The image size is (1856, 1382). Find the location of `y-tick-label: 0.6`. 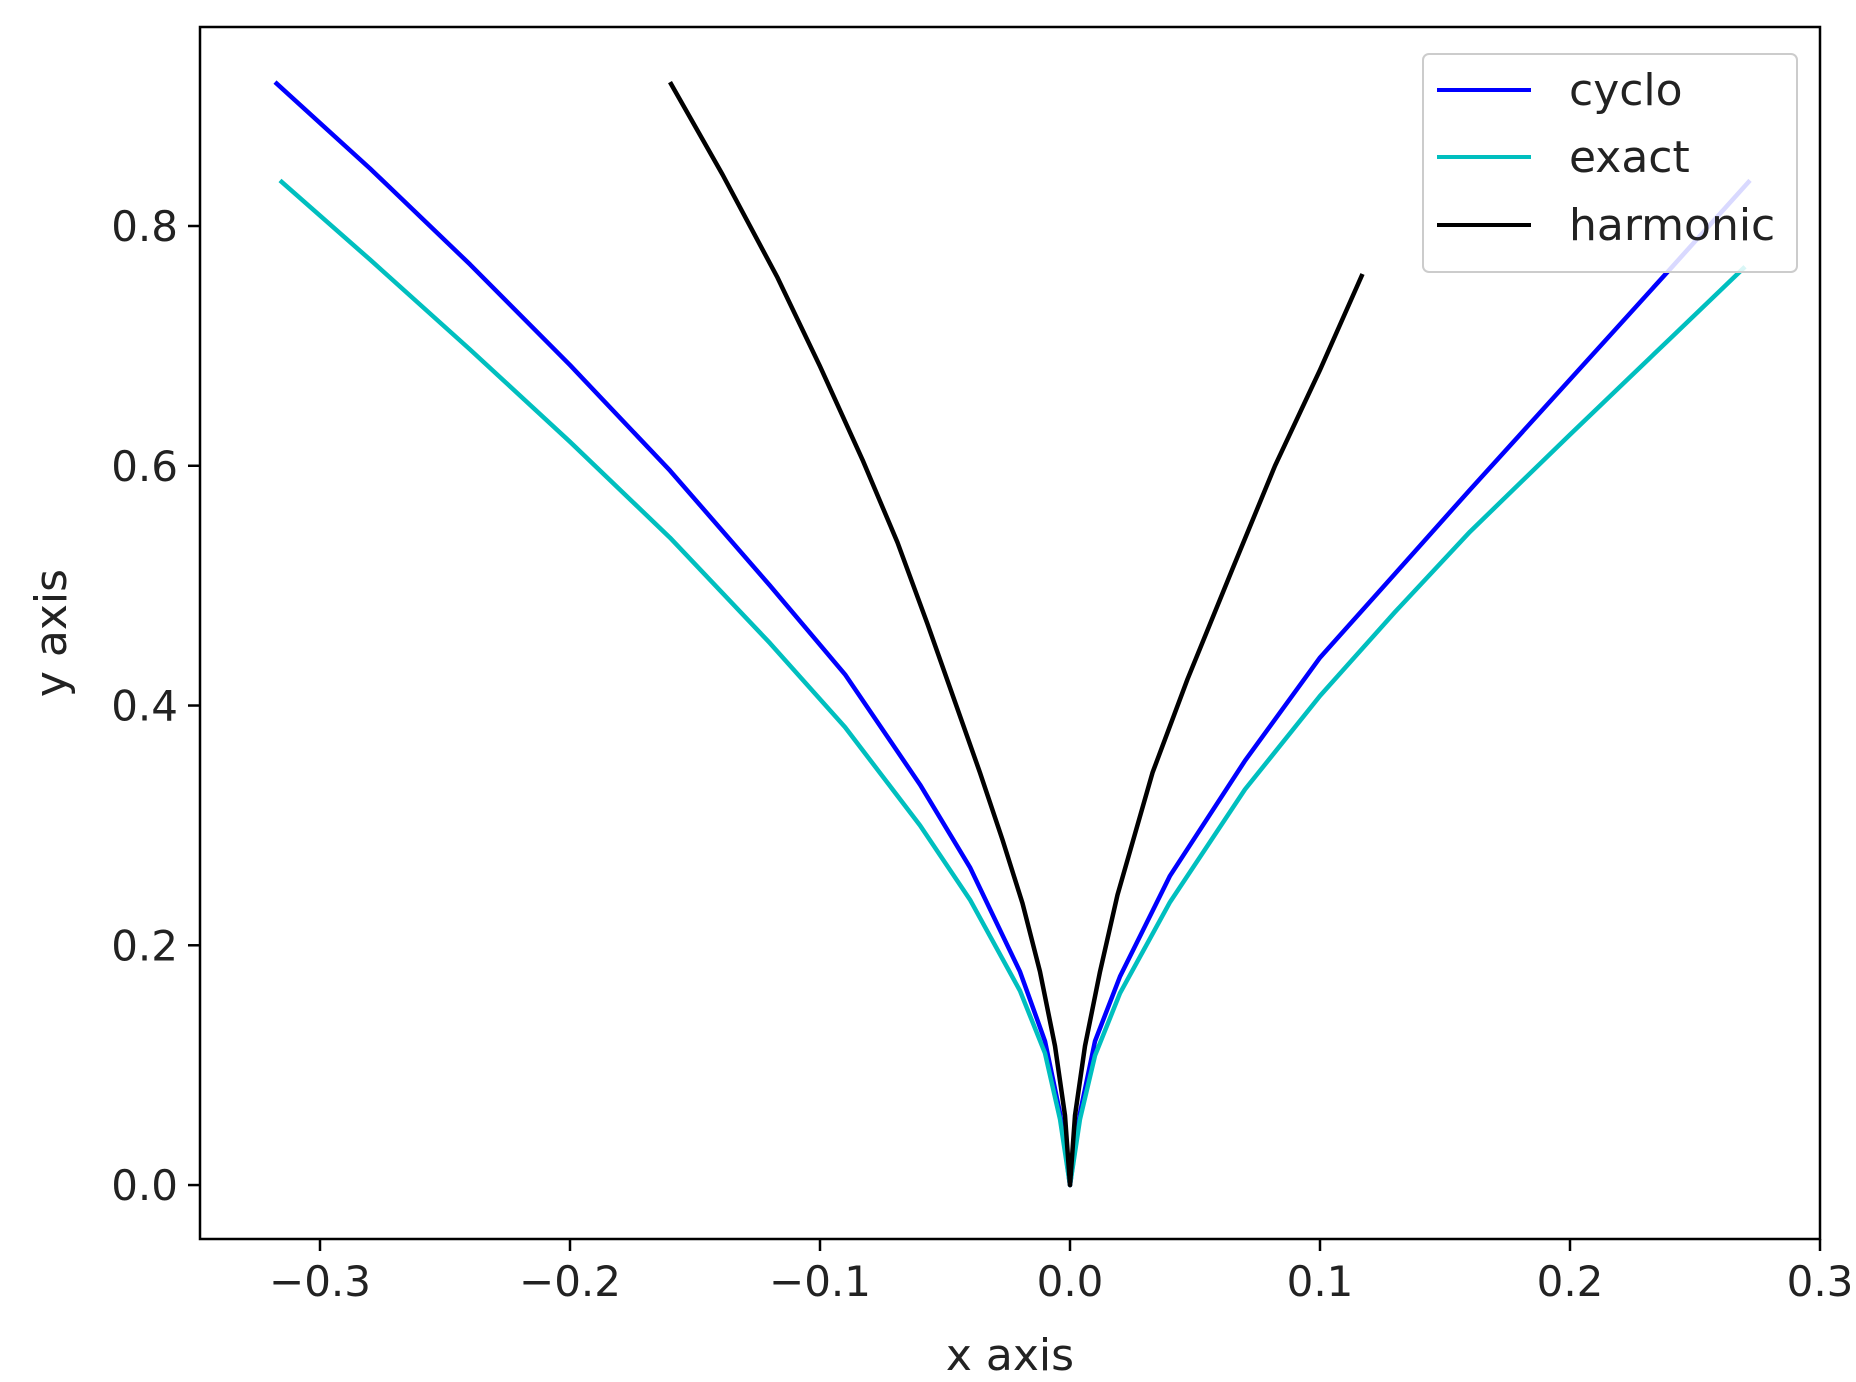

y-tick-label: 0.6 is located at coordinates (144, 466).